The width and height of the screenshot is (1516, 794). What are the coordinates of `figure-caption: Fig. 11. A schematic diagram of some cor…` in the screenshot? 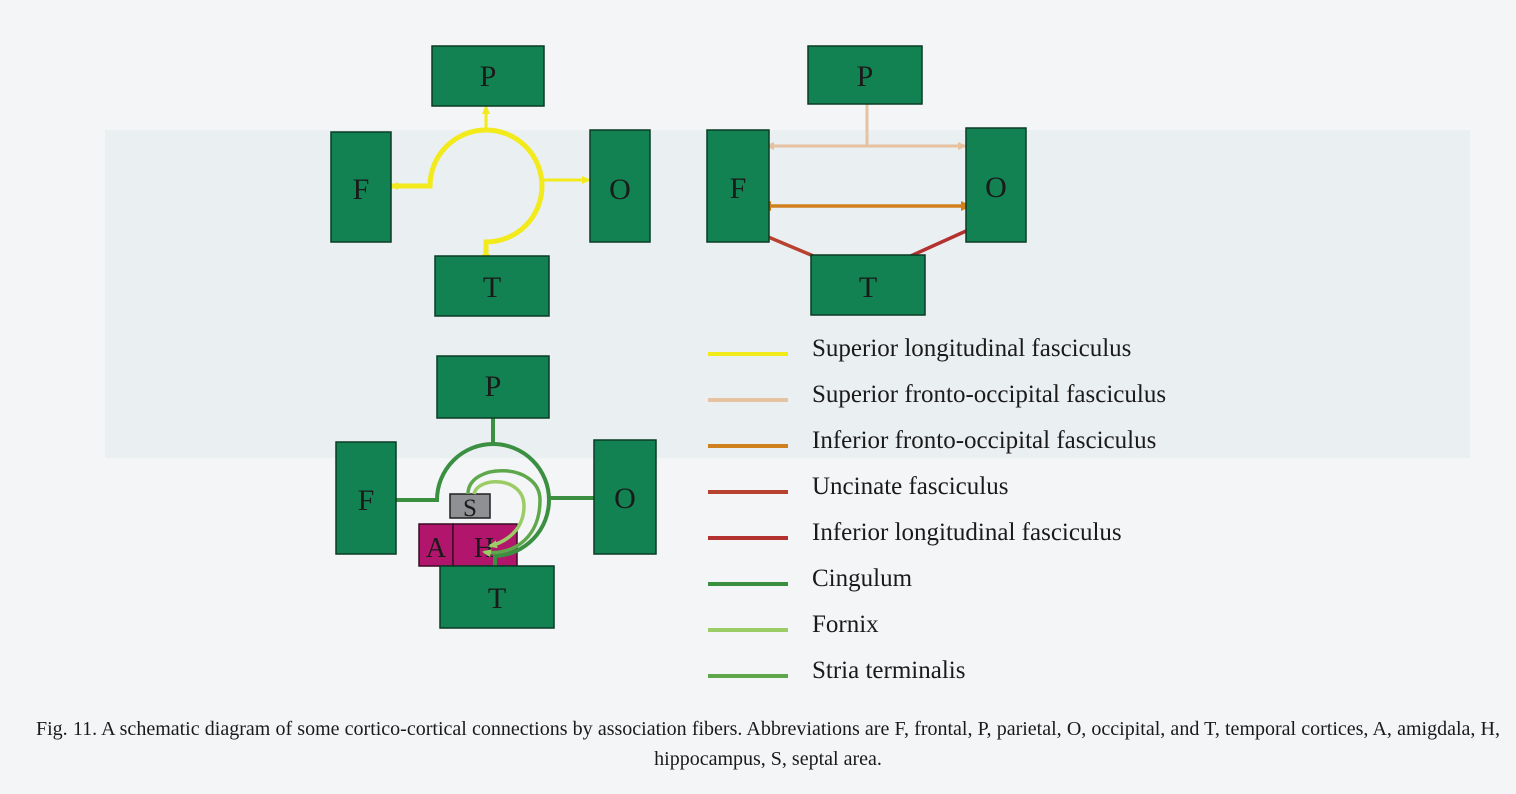 It's located at (768, 744).